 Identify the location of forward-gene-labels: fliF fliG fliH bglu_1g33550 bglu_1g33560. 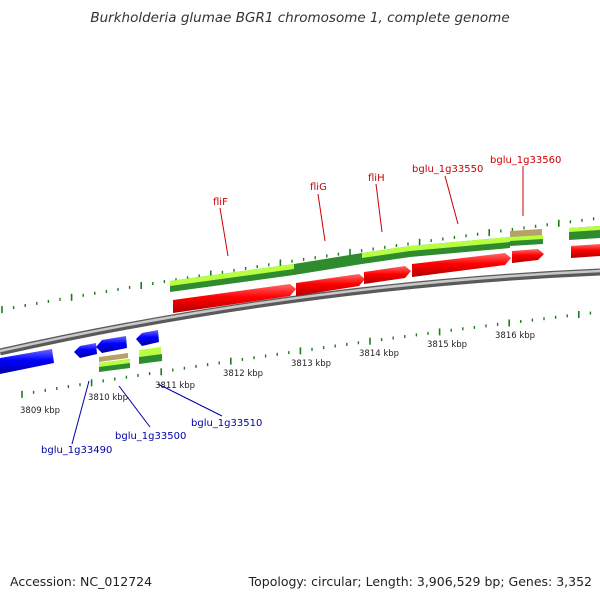
(387, 181).